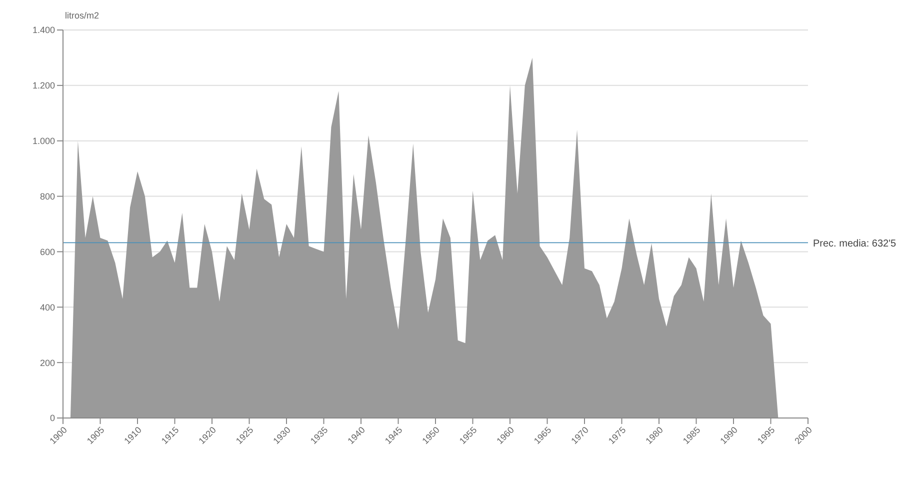 The height and width of the screenshot is (477, 917). What do you see at coordinates (43, 141) in the screenshot?
I see `y-tick-label: 1.000` at bounding box center [43, 141].